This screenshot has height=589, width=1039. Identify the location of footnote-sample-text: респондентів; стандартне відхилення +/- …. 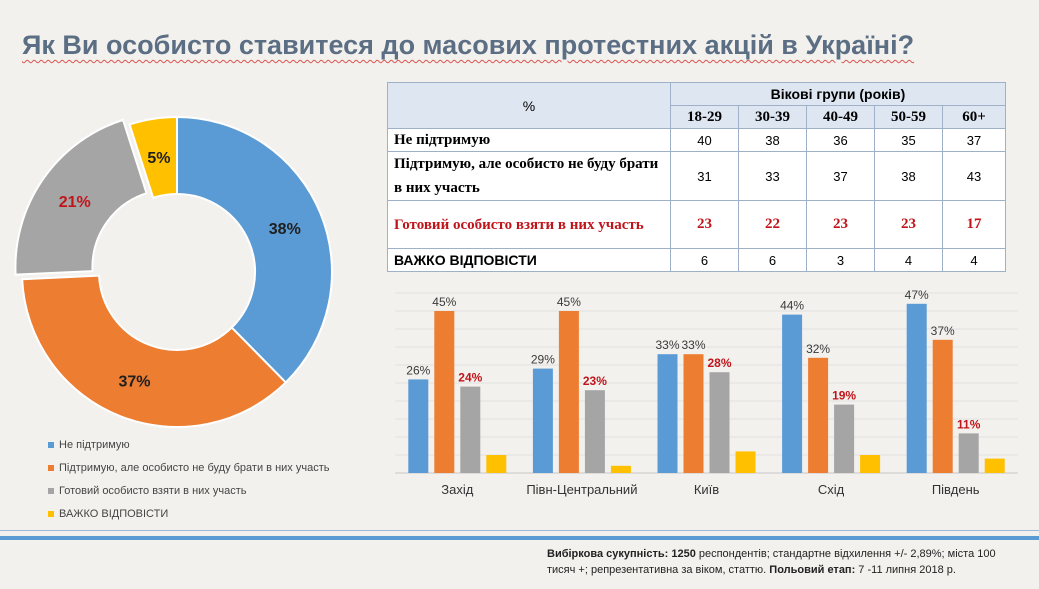
(771, 562).